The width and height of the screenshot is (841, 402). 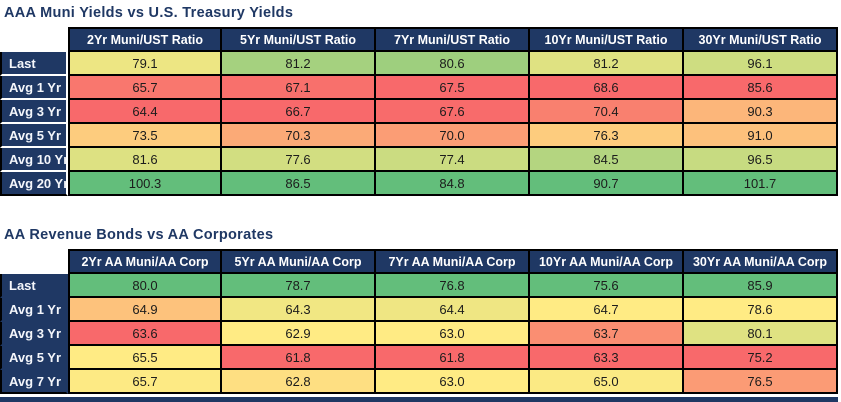 What do you see at coordinates (149, 13) in the screenshot?
I see `table-1-title: AAA Muni Yields vs U.S. Treasury Yields` at bounding box center [149, 13].